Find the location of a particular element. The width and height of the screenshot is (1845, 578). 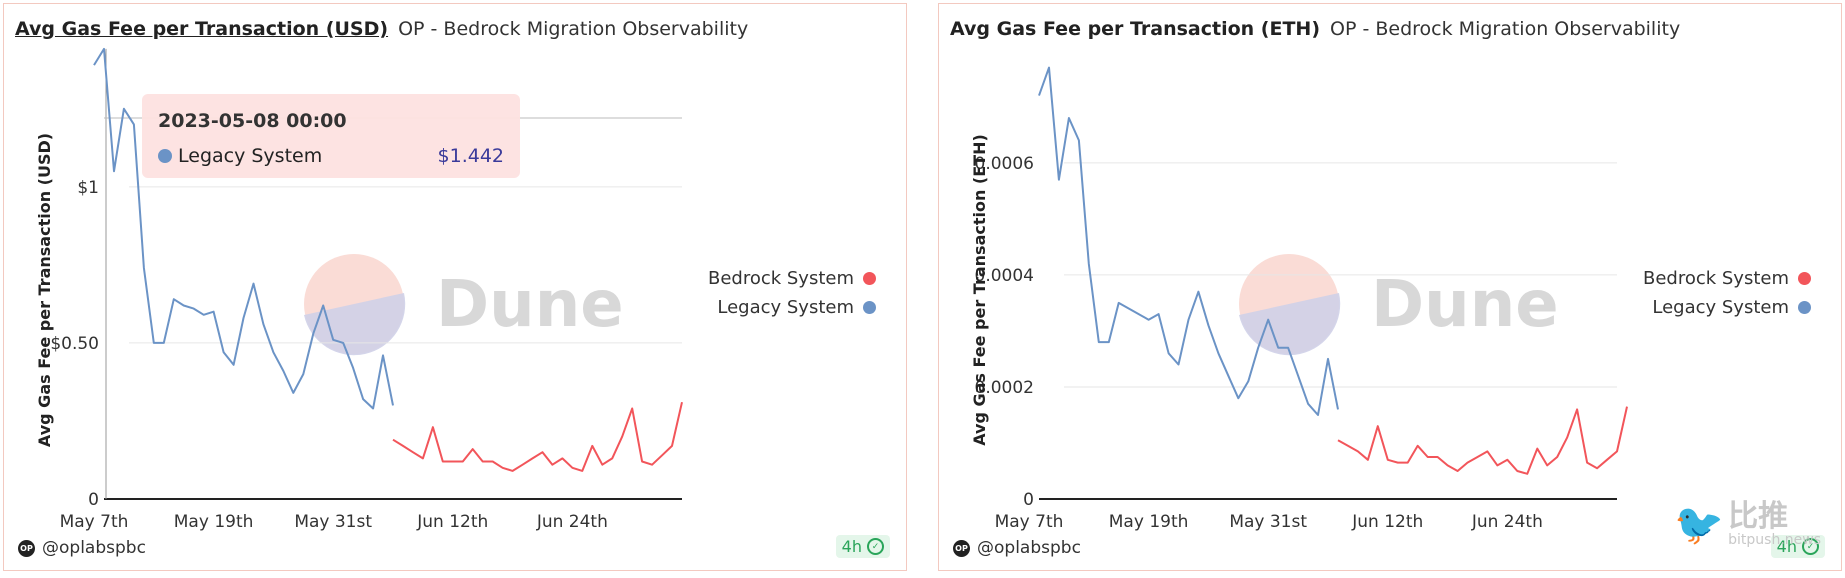

y-tick-label: 0.0006 is located at coordinates (1004, 164).